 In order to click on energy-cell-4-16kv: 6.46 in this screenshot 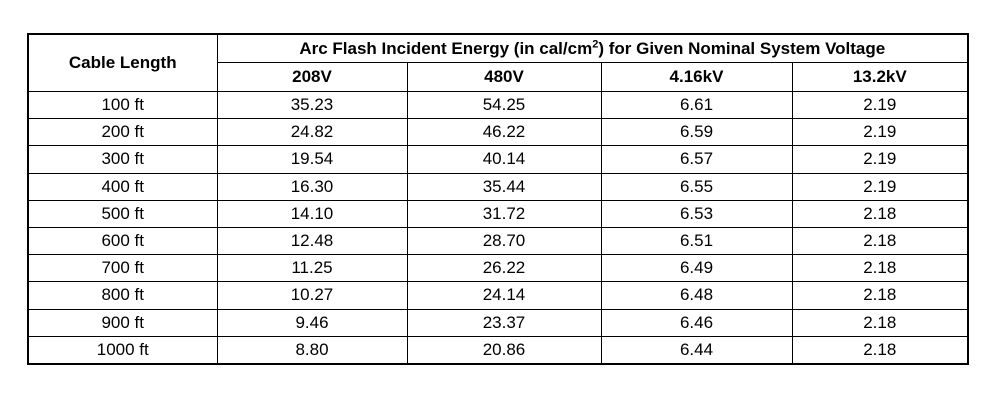, I will do `click(696, 322)`.